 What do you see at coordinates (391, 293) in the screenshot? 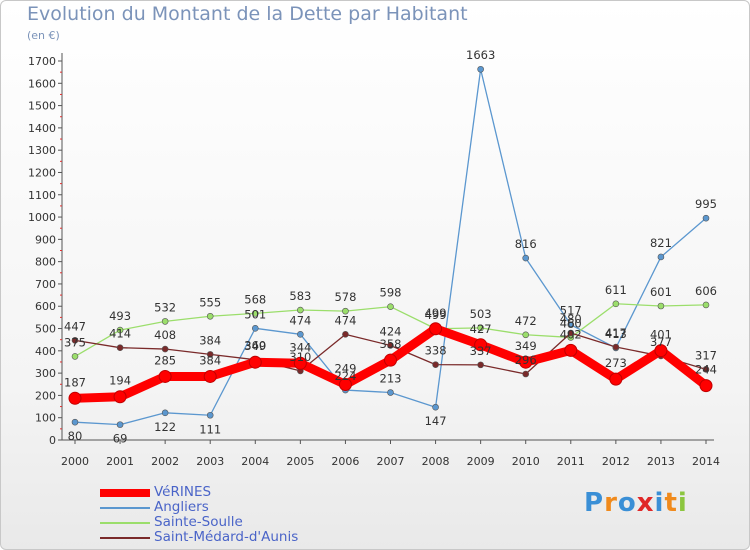
I see `data-label: 598` at bounding box center [391, 293].